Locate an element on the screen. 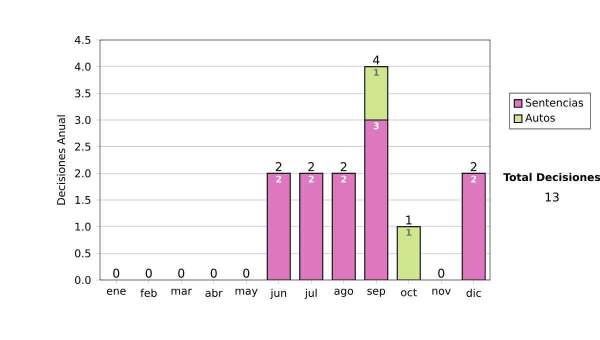  text: 13 is located at coordinates (552, 197).